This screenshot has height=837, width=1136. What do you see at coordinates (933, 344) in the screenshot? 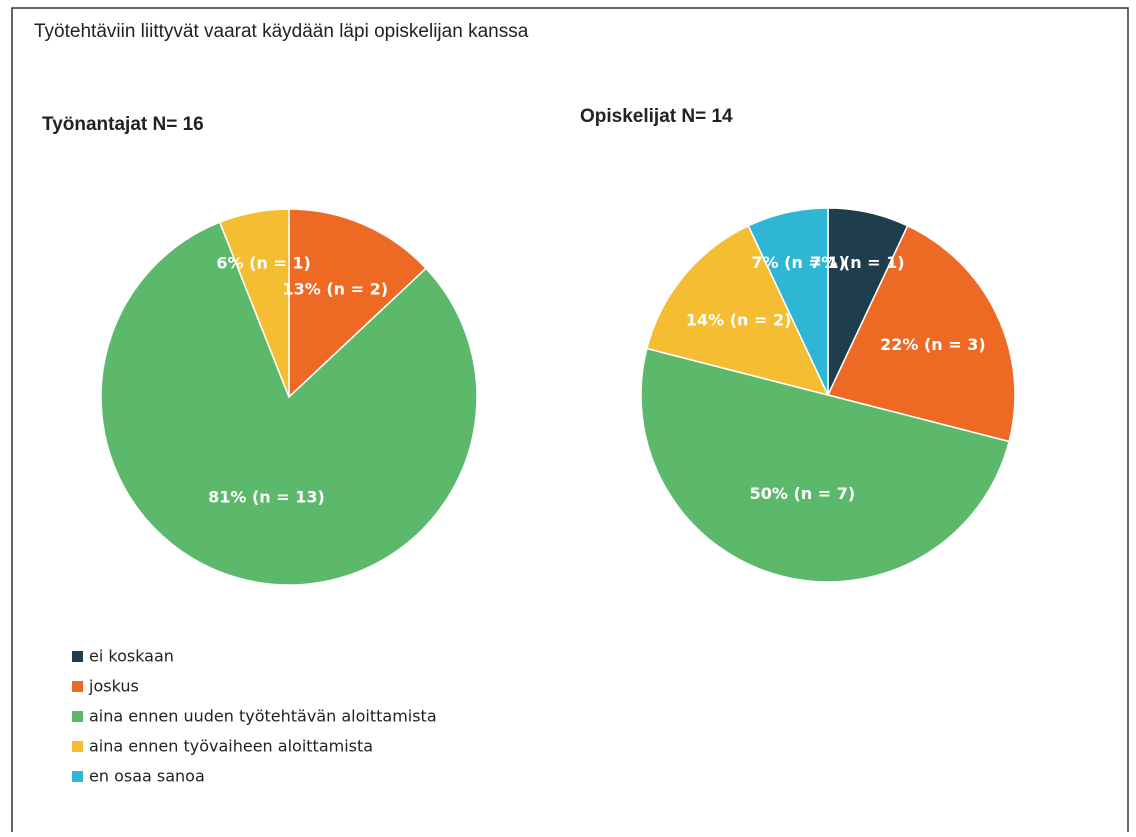
I see `data-label: 22% (n = 3)` at bounding box center [933, 344].